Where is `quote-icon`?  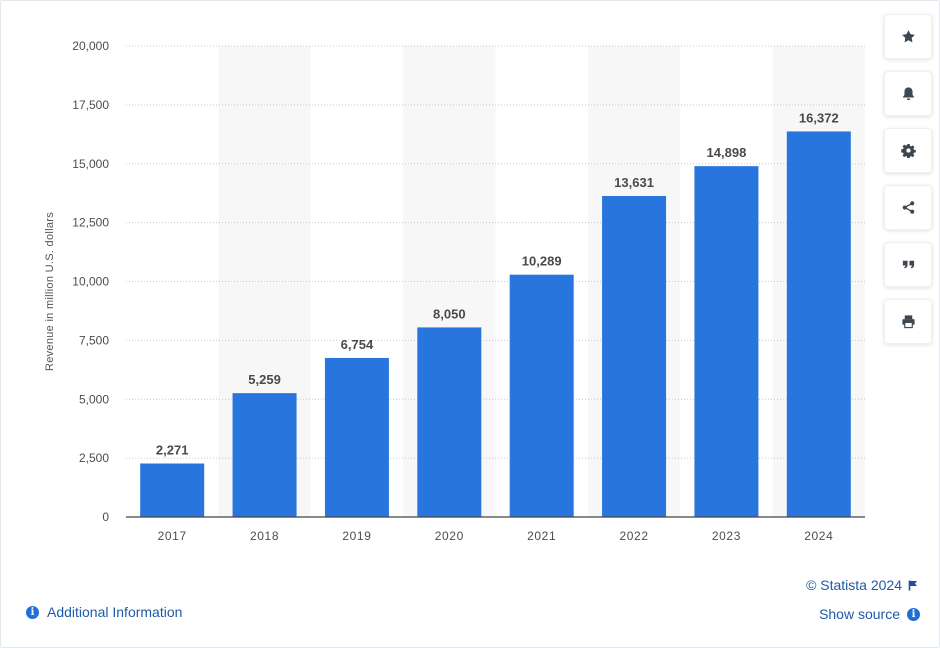
quote-icon is located at coordinates (908, 264).